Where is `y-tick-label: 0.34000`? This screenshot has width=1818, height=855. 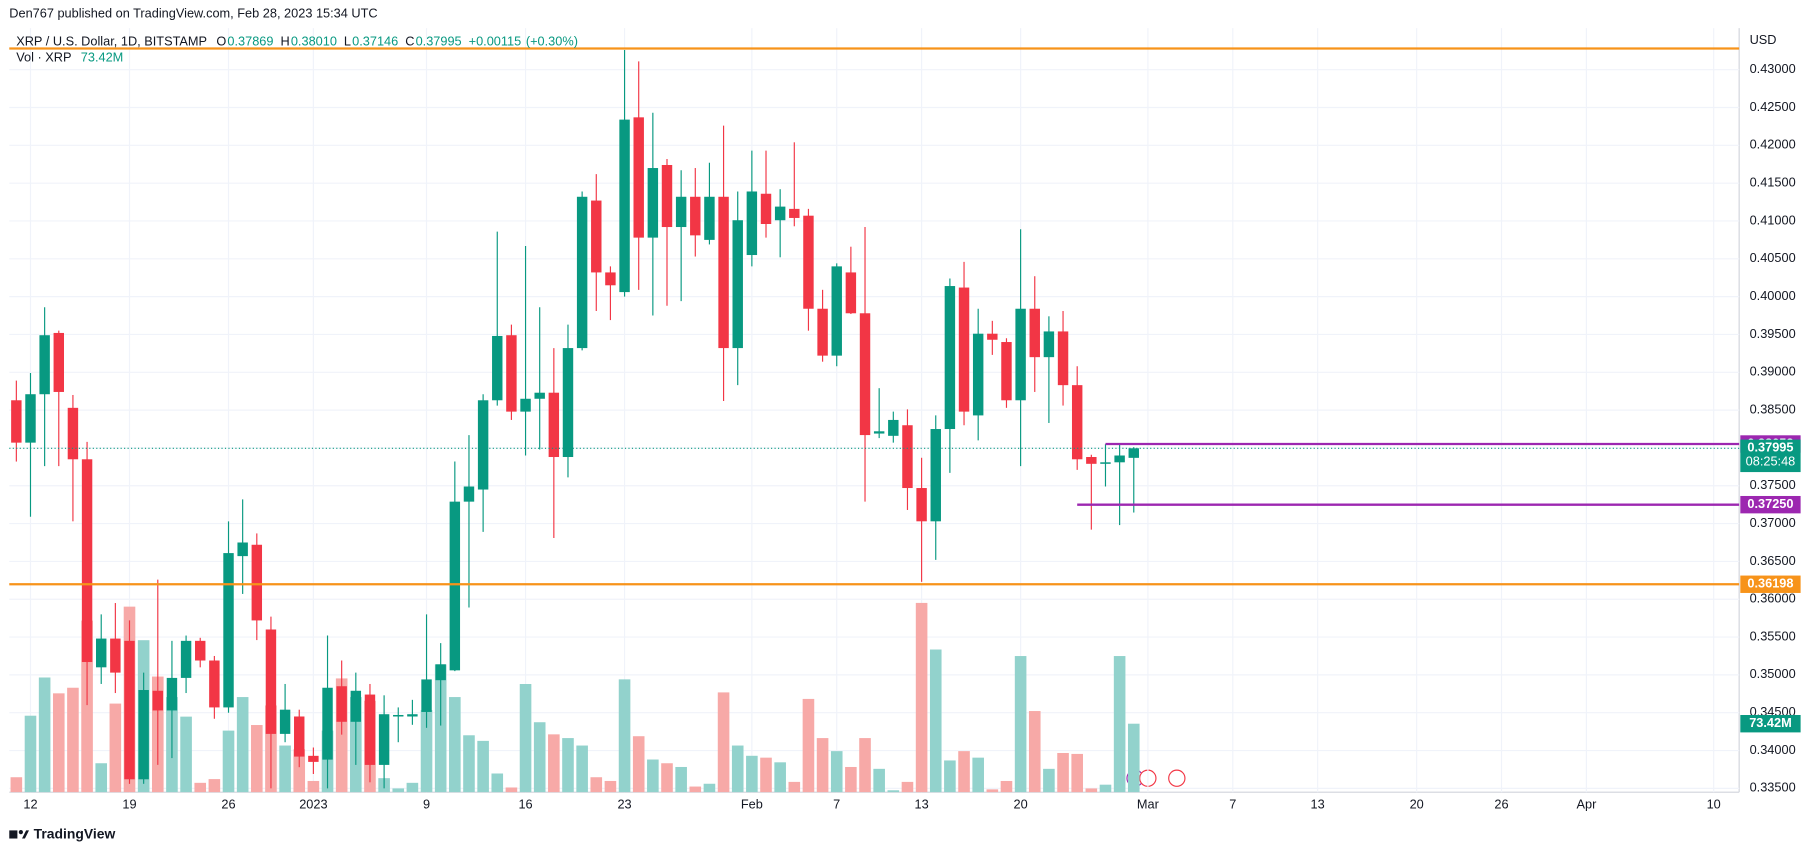 y-tick-label: 0.34000 is located at coordinates (1773, 749).